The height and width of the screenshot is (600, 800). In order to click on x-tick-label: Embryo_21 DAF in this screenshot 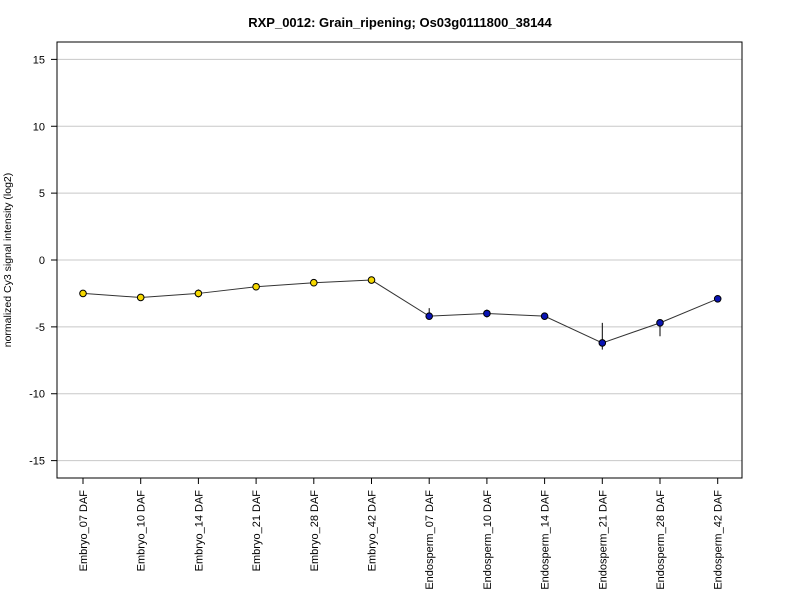, I will do `click(257, 531)`.